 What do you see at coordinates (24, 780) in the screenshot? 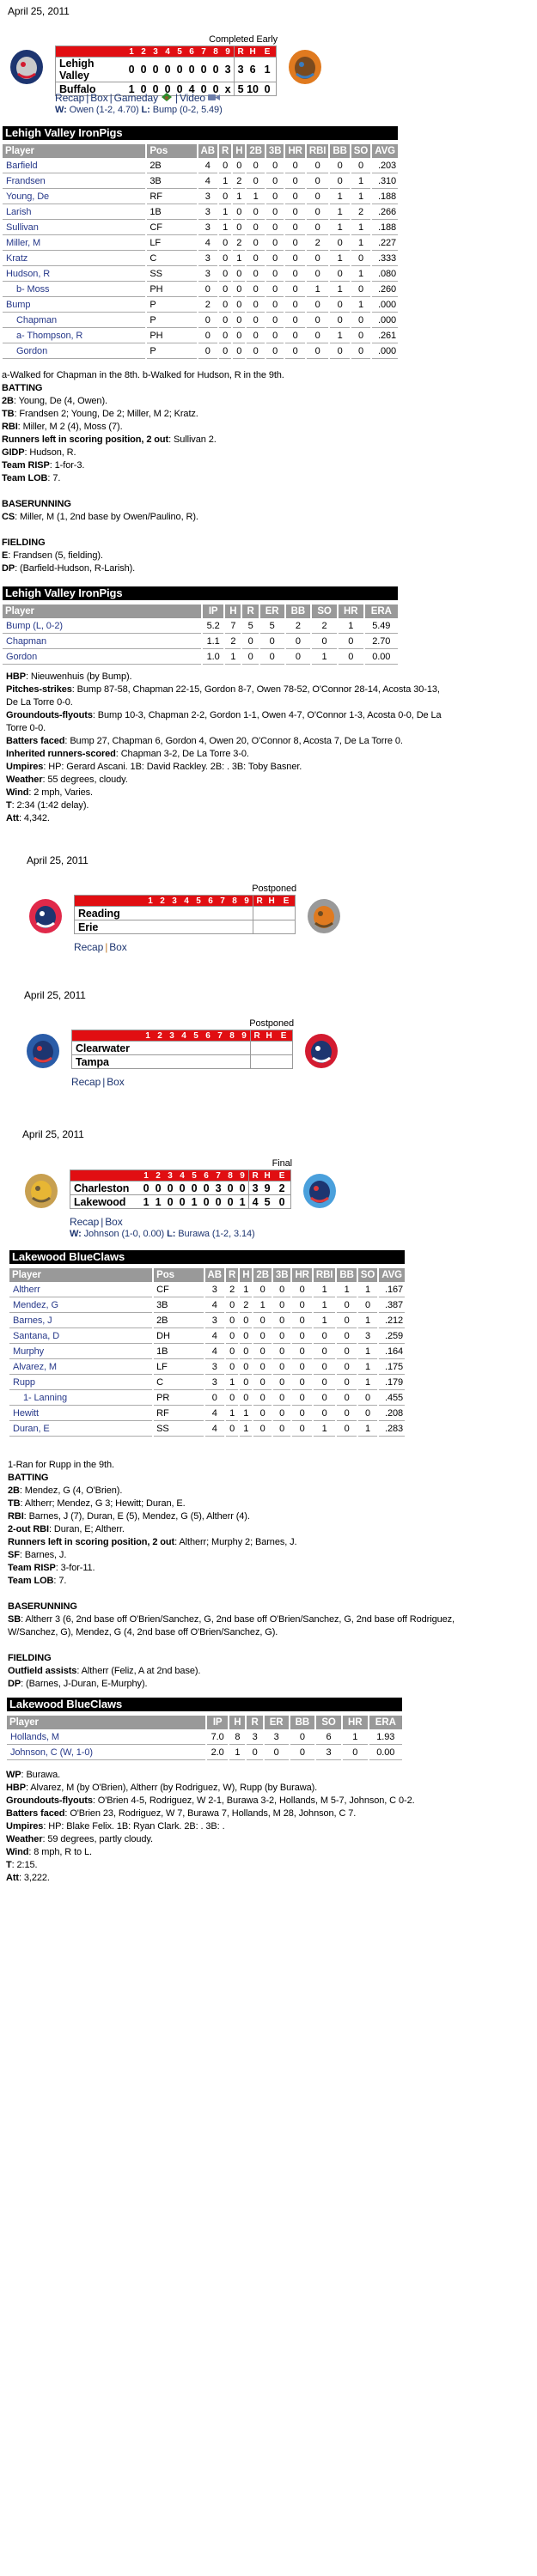
I see `note-label: Weather` at bounding box center [24, 780].